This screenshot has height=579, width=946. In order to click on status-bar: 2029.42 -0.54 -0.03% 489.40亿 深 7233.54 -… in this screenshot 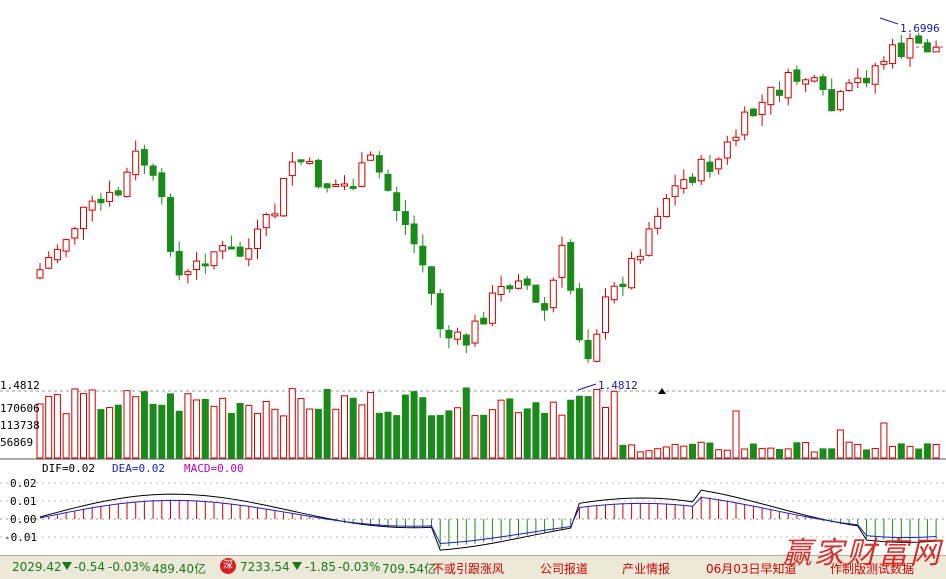, I will do `click(473, 567)`.